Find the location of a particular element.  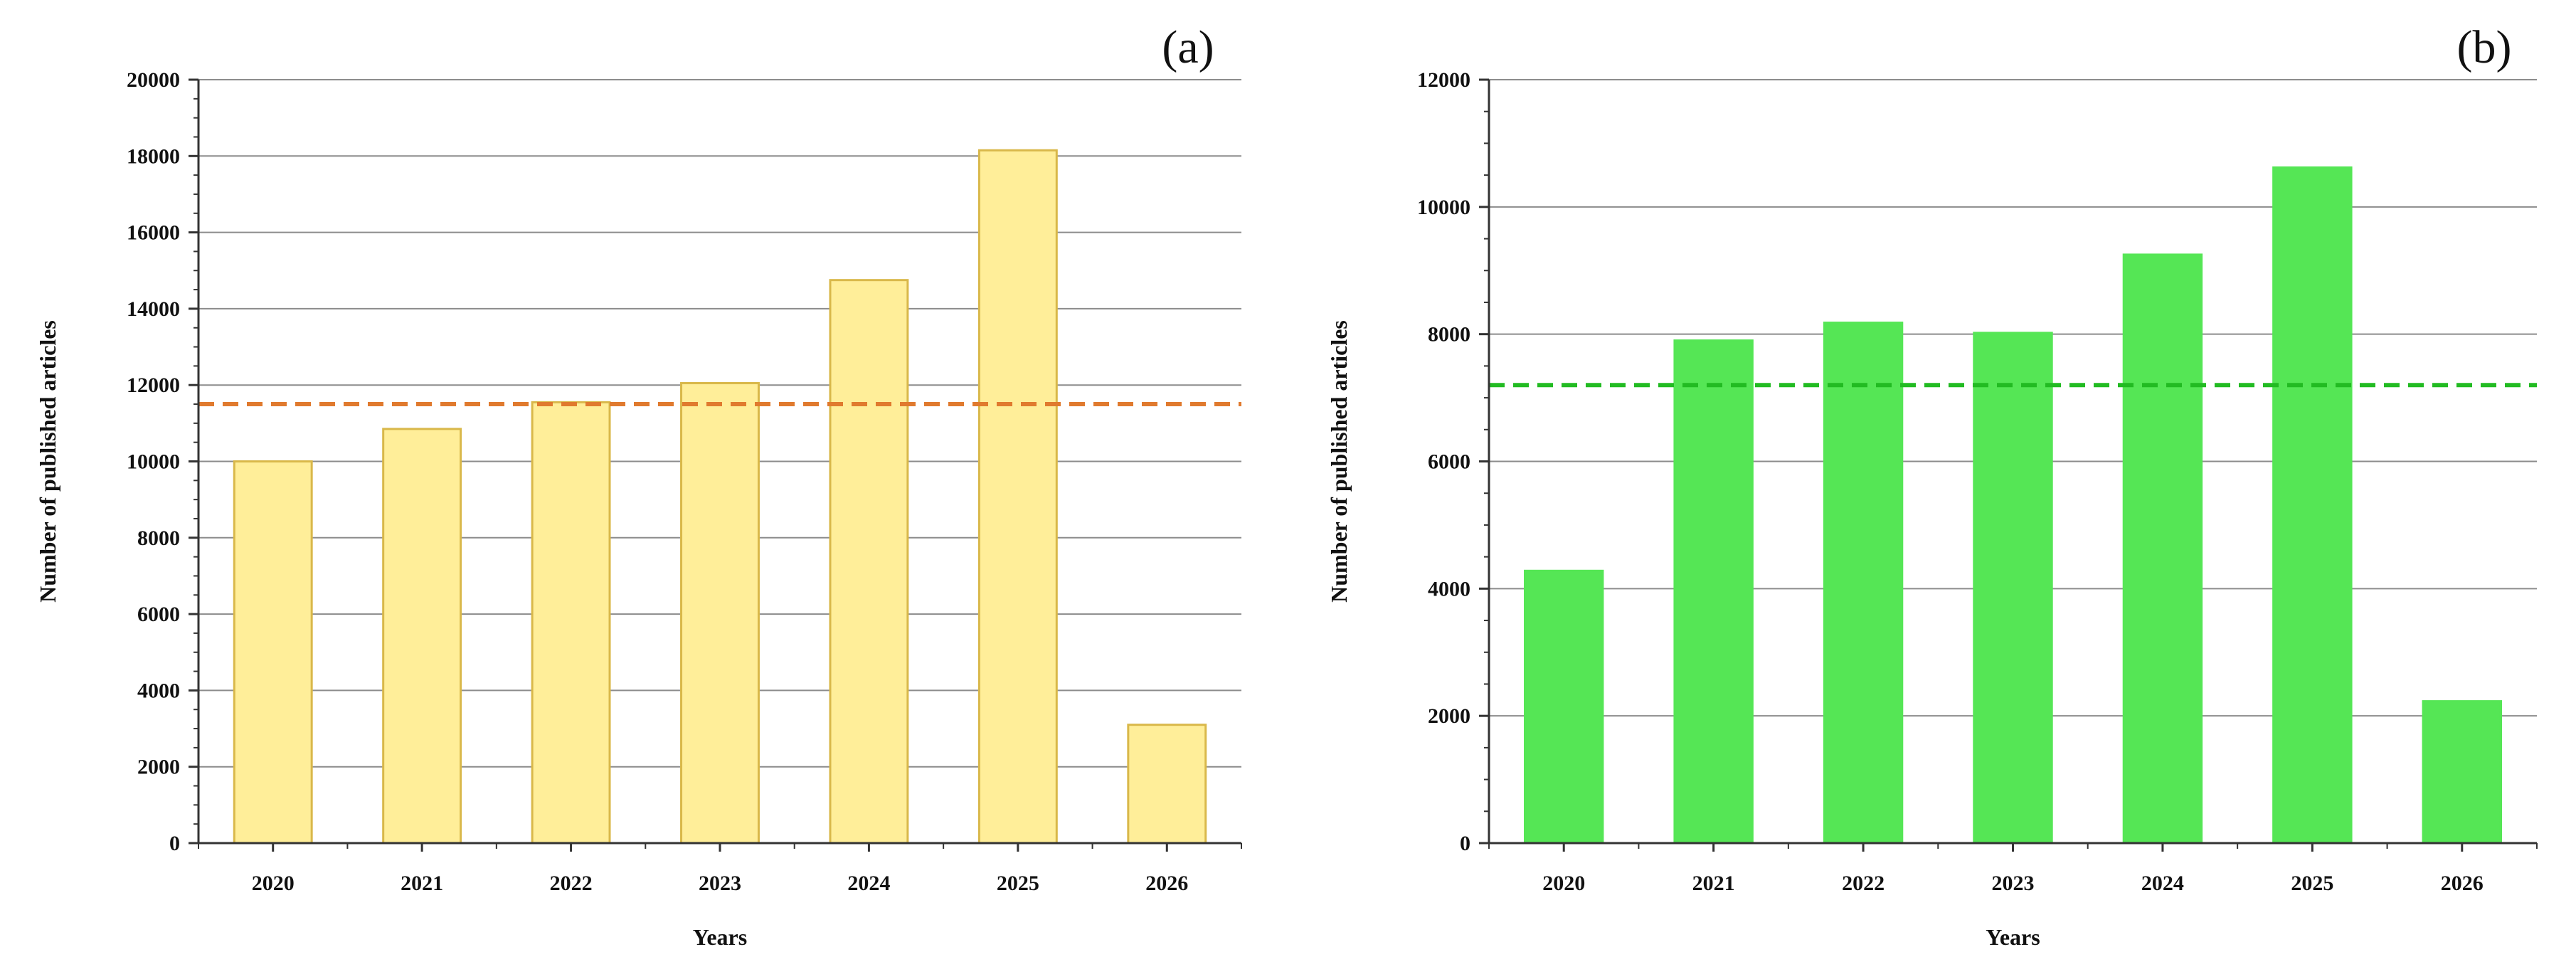

y-tick-label: 18000 is located at coordinates (153, 156).